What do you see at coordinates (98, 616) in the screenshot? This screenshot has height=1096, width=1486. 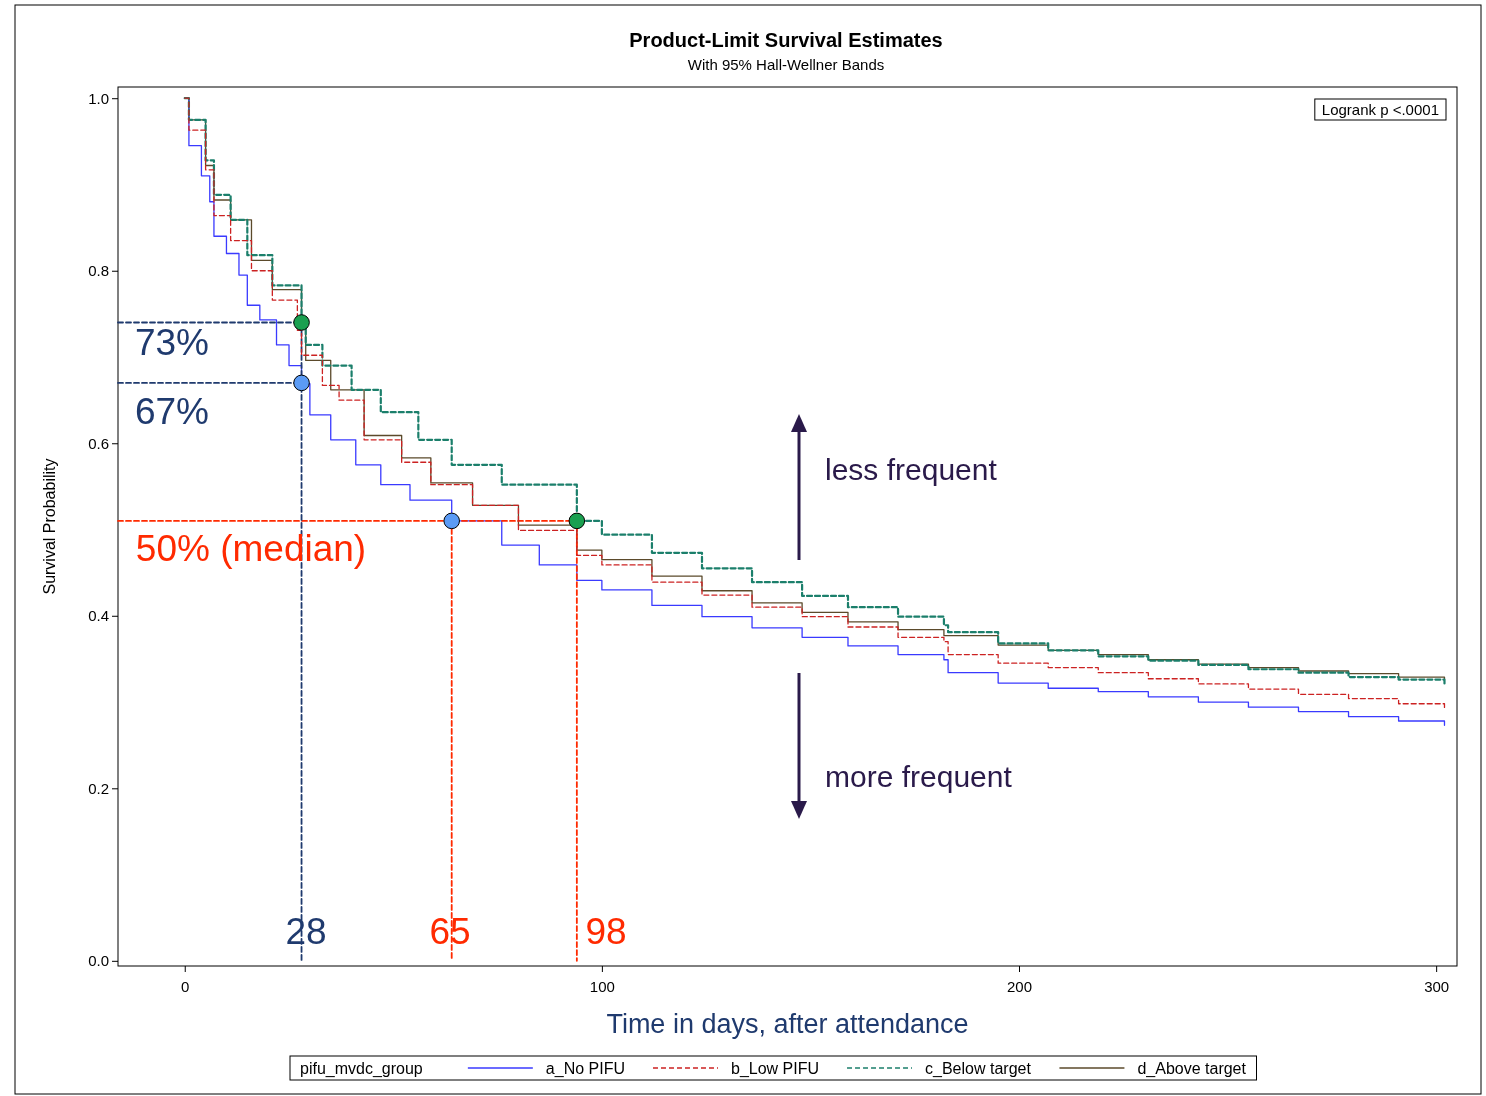 I see `y-tick-label: 0.4` at bounding box center [98, 616].